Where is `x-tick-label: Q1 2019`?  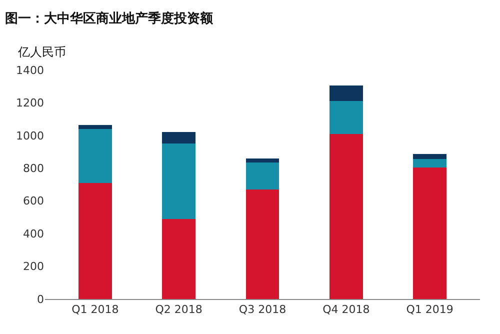
x-tick-label: Q1 2019 is located at coordinates (430, 309).